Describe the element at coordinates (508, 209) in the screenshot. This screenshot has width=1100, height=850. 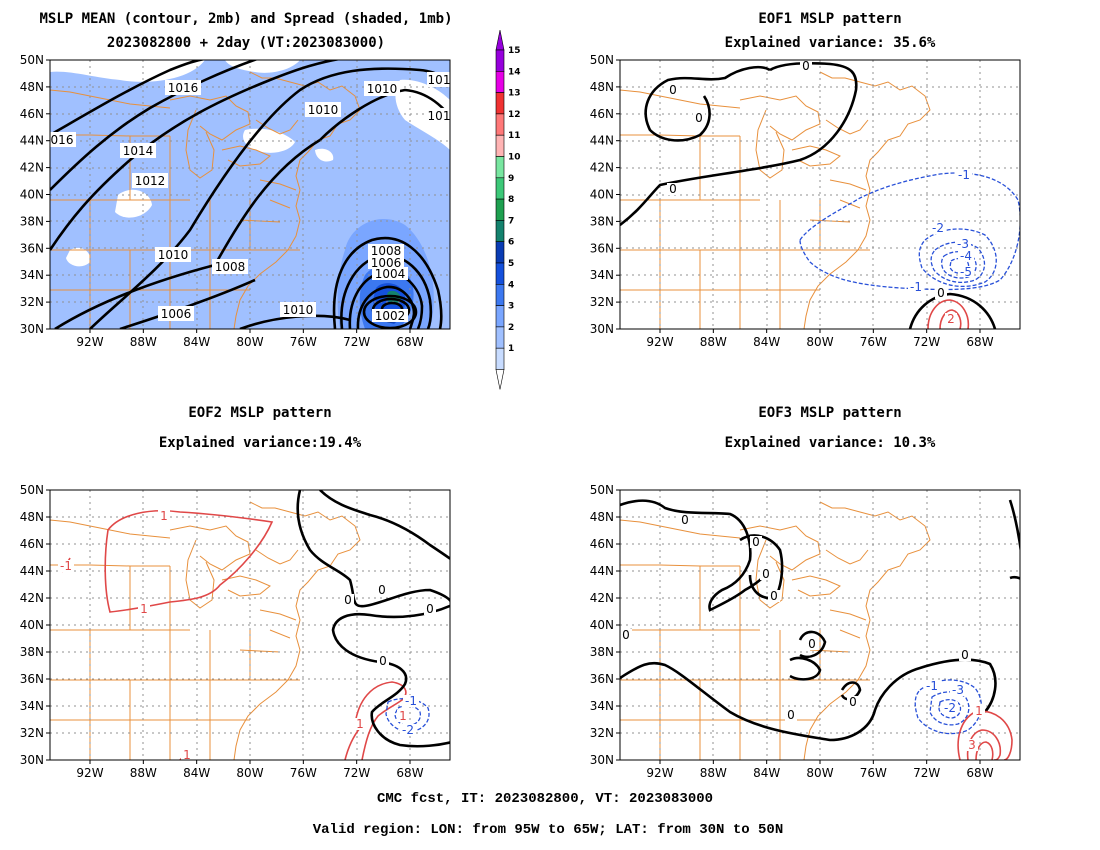
I see `colorbar: 15 14 13 12 11 10 9 8 7 6 5 4 3 2 1` at that location.